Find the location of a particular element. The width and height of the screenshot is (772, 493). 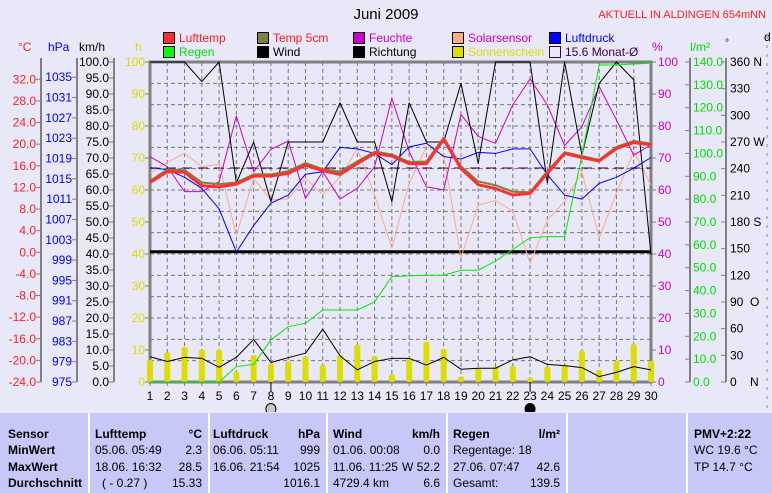

sun-tick-label: 80 is located at coordinates (139, 126).